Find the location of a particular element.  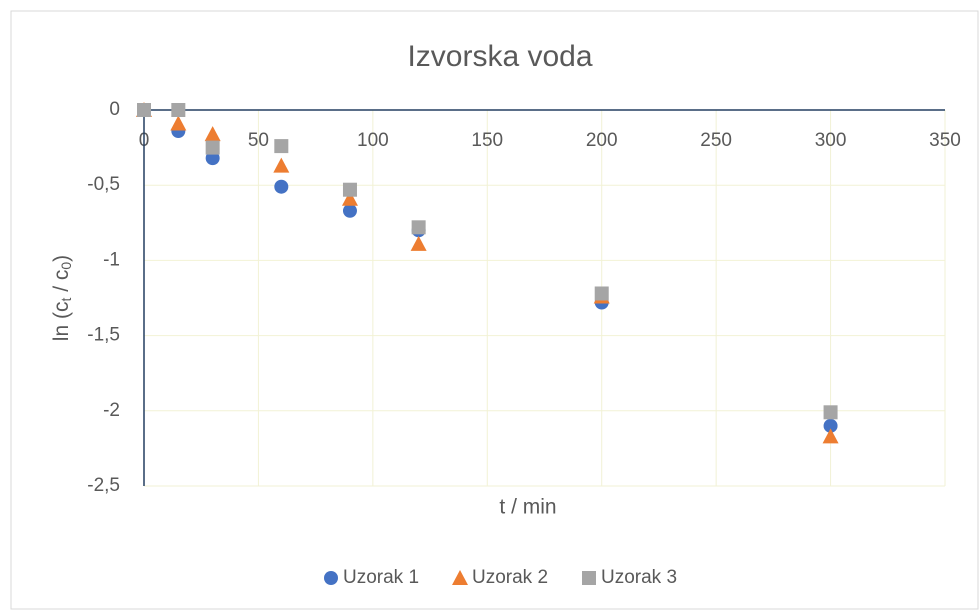

y-label-part: ln (c is located at coordinates (61, 322).